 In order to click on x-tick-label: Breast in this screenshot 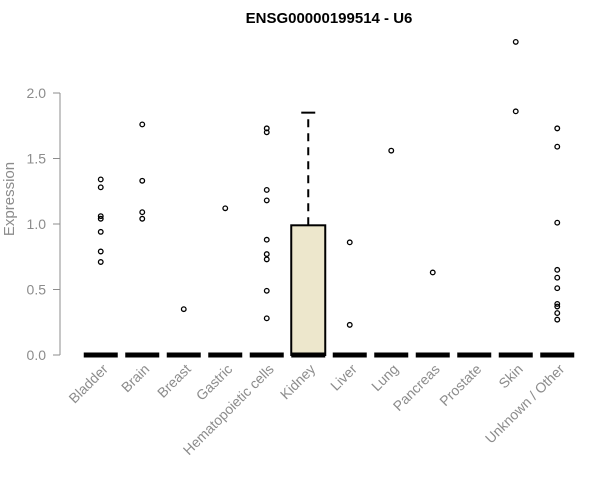, I will do `click(174, 381)`.